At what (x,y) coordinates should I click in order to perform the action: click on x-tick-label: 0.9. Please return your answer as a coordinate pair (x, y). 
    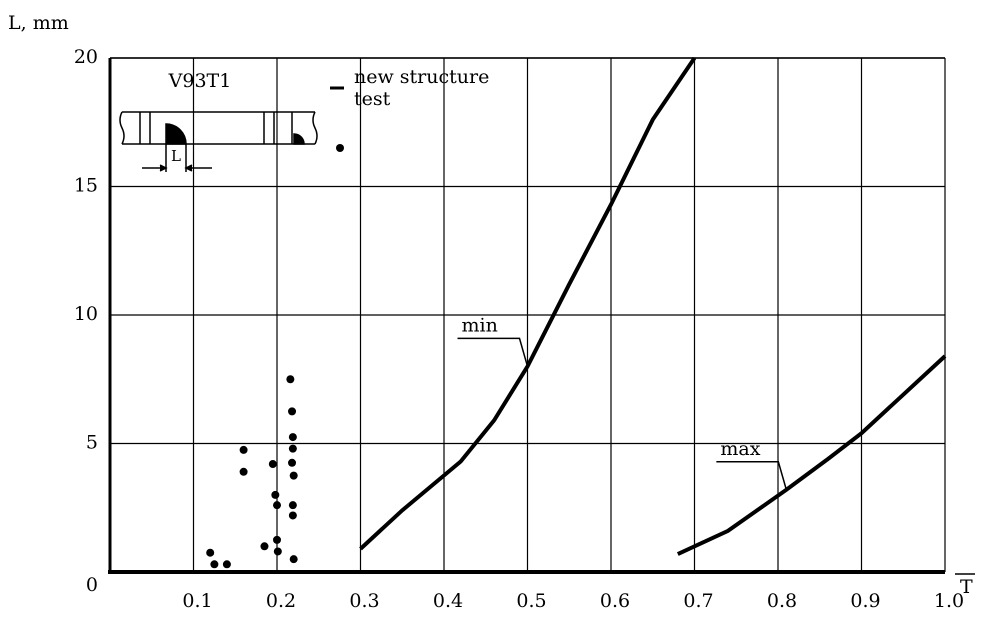
    Looking at the image, I should click on (865, 601).